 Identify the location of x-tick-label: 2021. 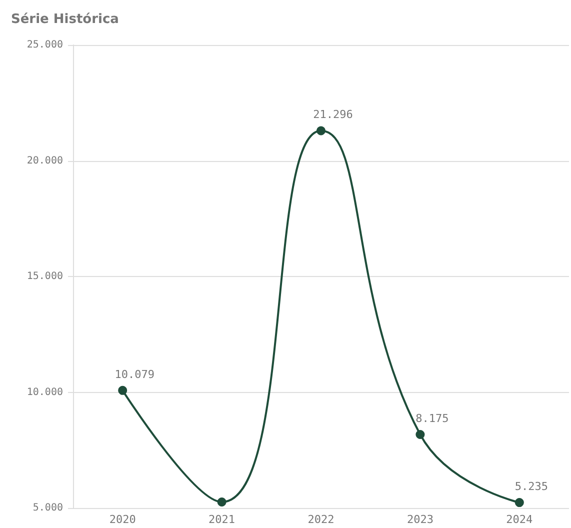
(222, 519).